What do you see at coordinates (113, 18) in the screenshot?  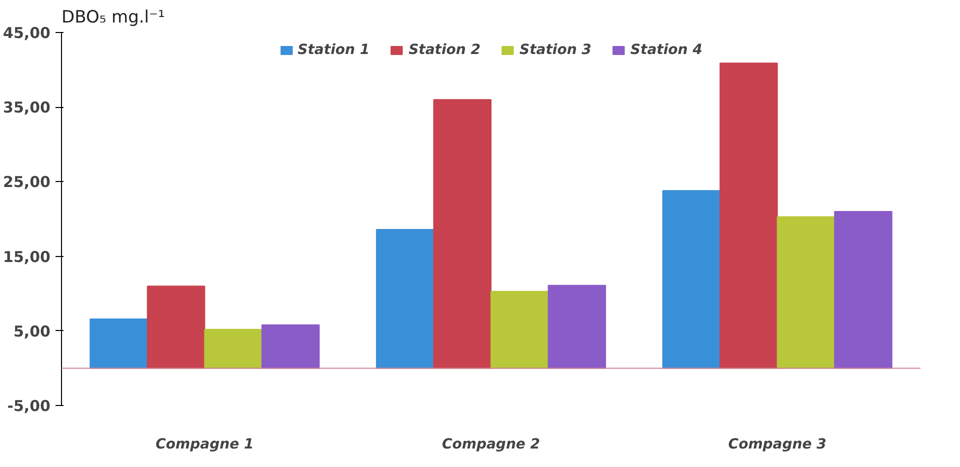 I see `y-axis-title: DBO₅ mg.l⁻¹` at bounding box center [113, 18].